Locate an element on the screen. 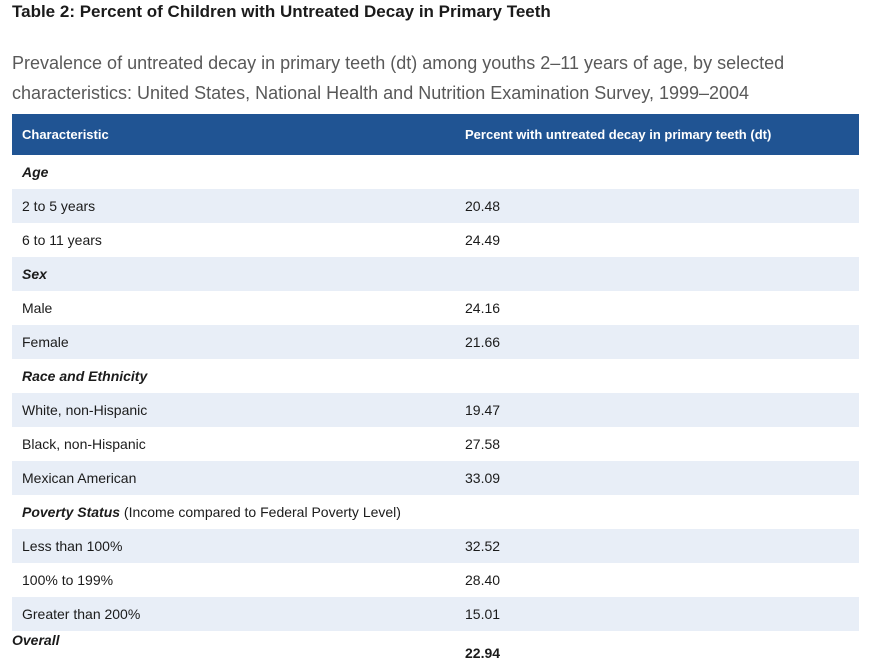  overall-value: 22.94 is located at coordinates (657, 646).